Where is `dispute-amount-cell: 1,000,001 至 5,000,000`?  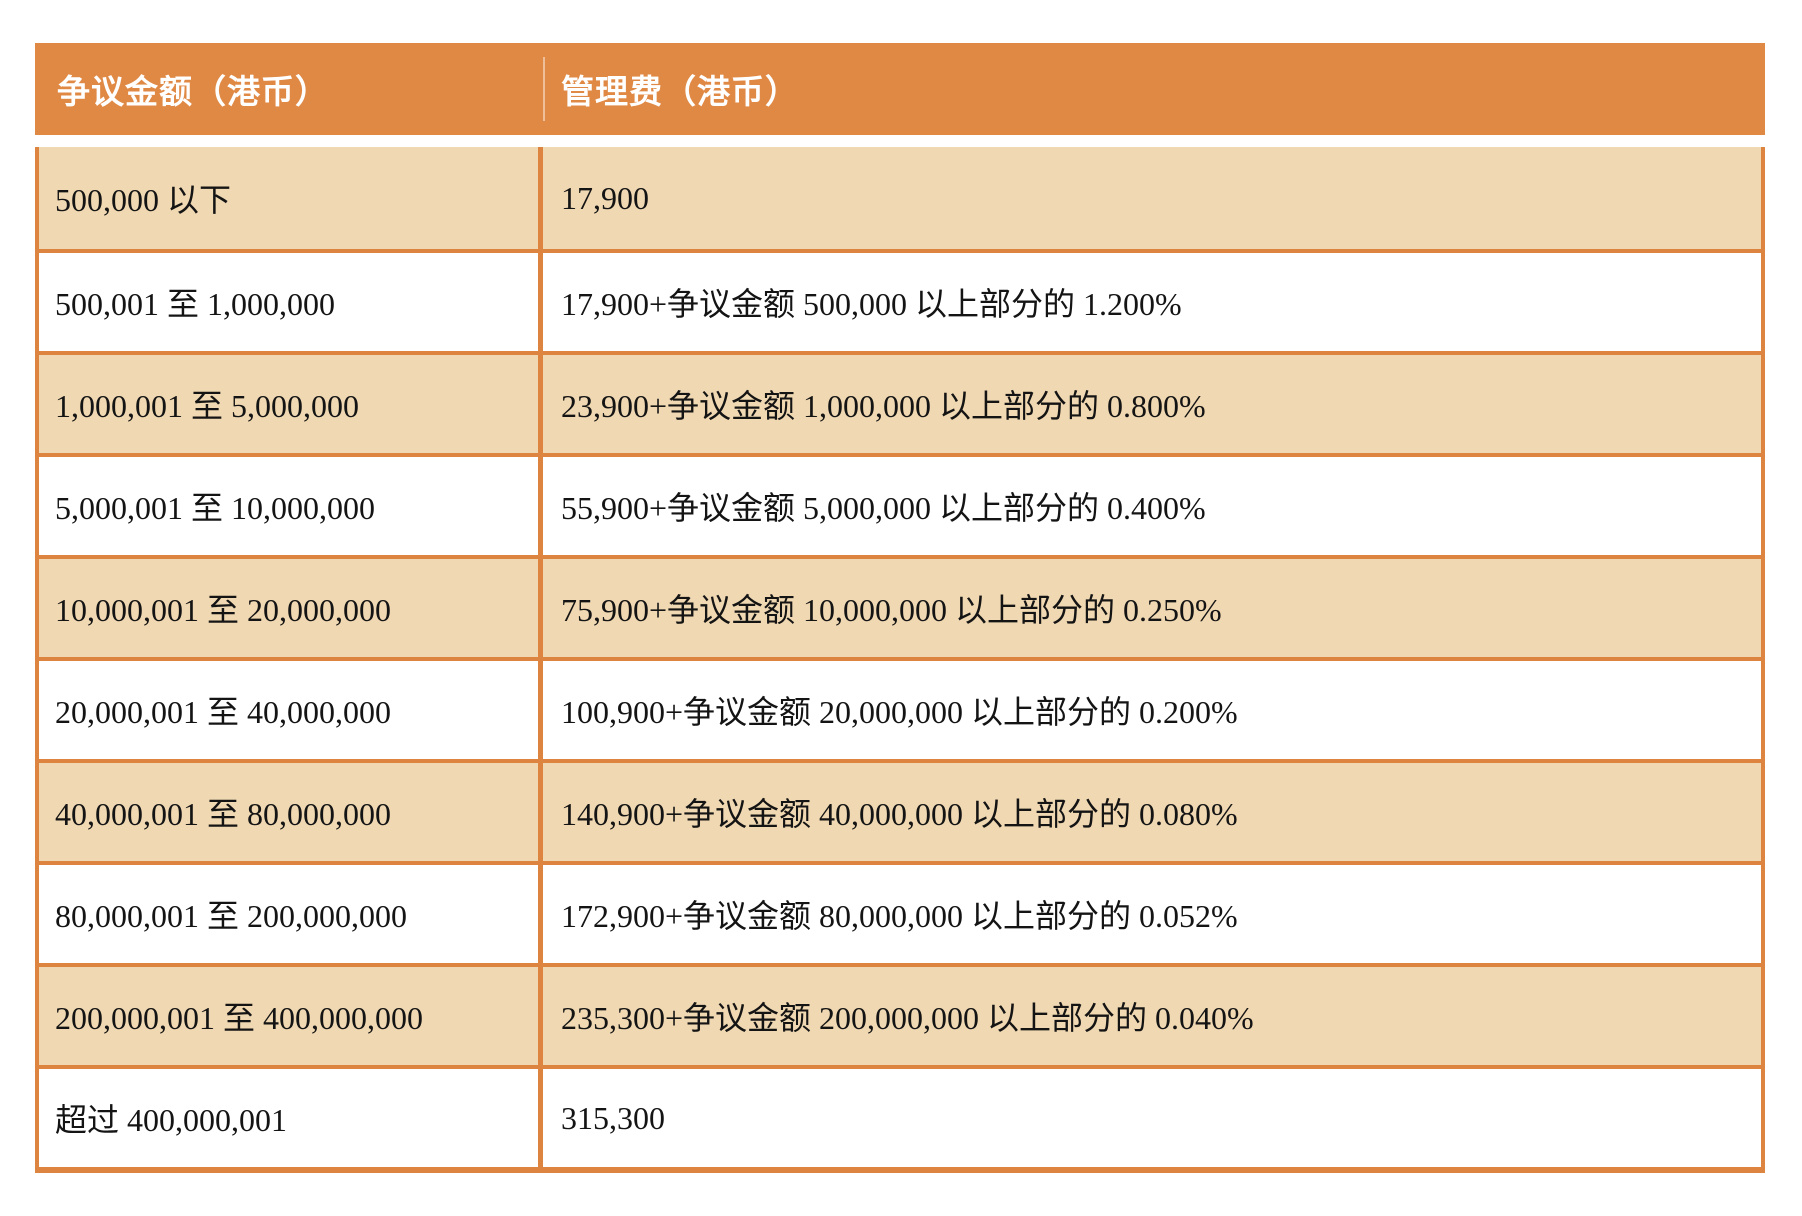 dispute-amount-cell: 1,000,001 至 5,000,000 is located at coordinates (291, 404).